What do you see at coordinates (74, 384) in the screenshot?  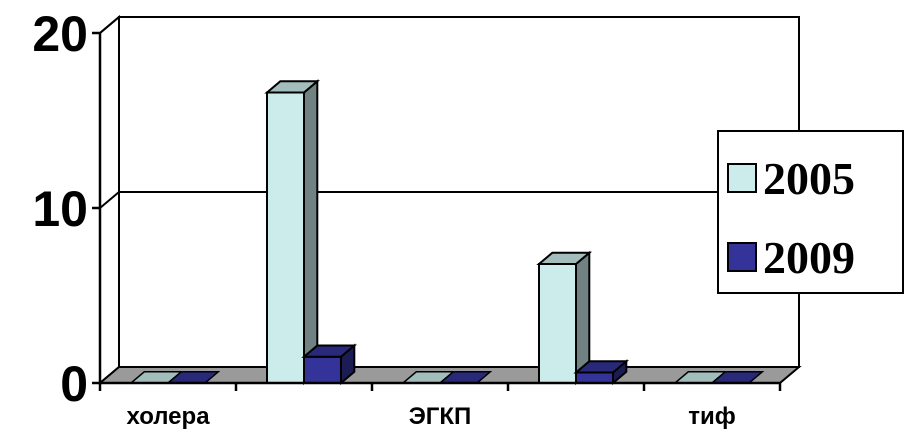 I see `y-tick-label: 0` at bounding box center [74, 384].